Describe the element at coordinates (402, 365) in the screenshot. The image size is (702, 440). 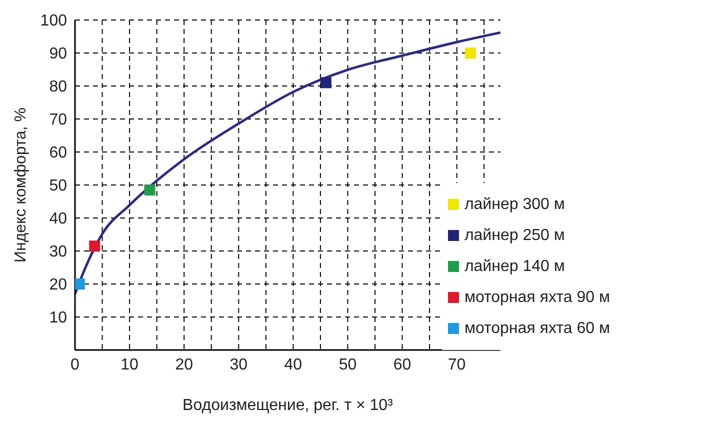
I see `x-tick-label: 60` at that location.